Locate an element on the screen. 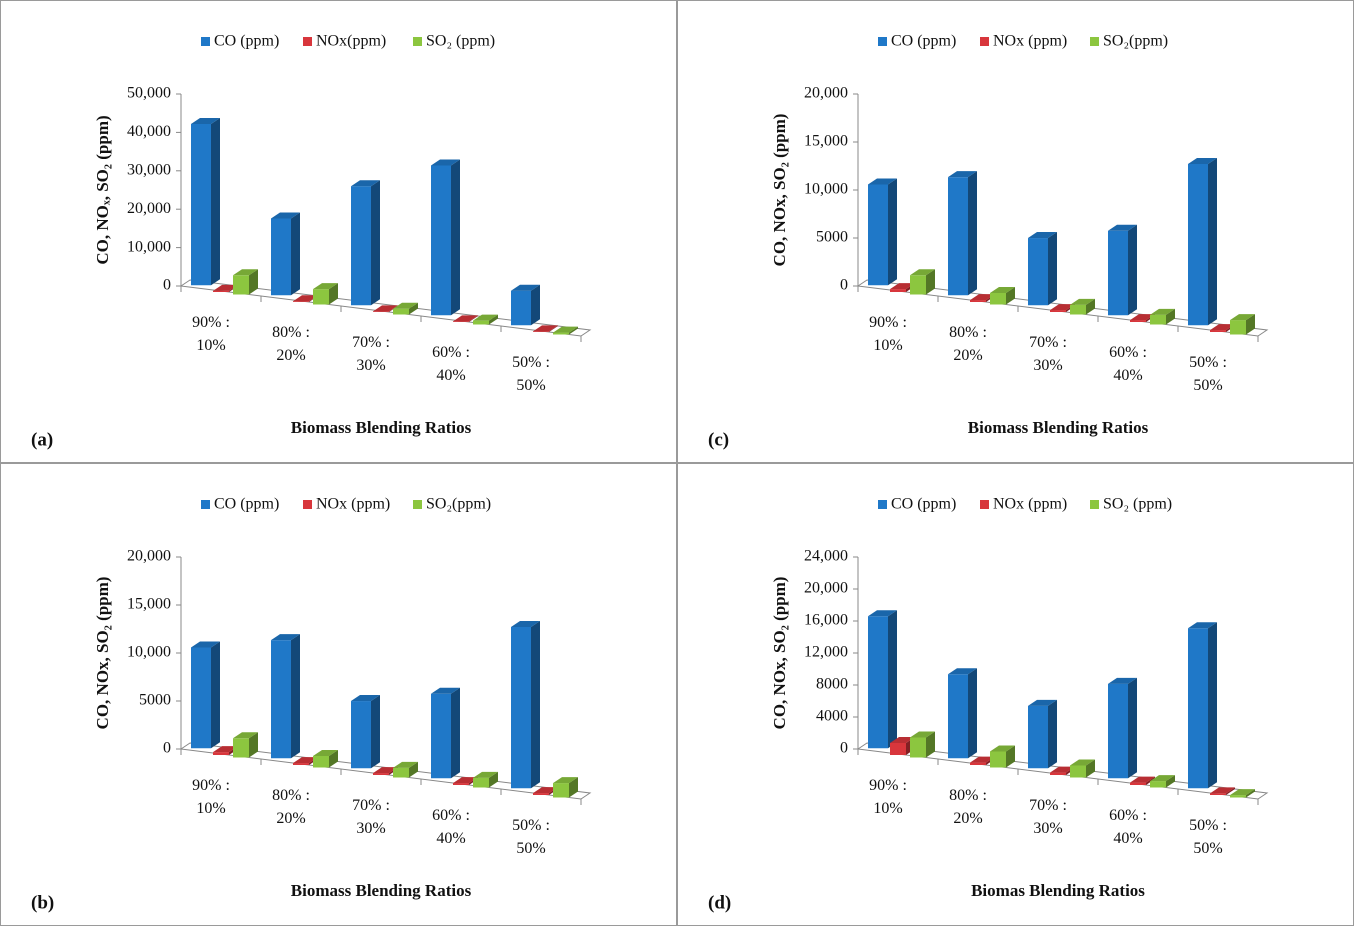 The width and height of the screenshot is (1354, 926). legend-label: SO₂ (ppm) is located at coordinates (1137, 504).